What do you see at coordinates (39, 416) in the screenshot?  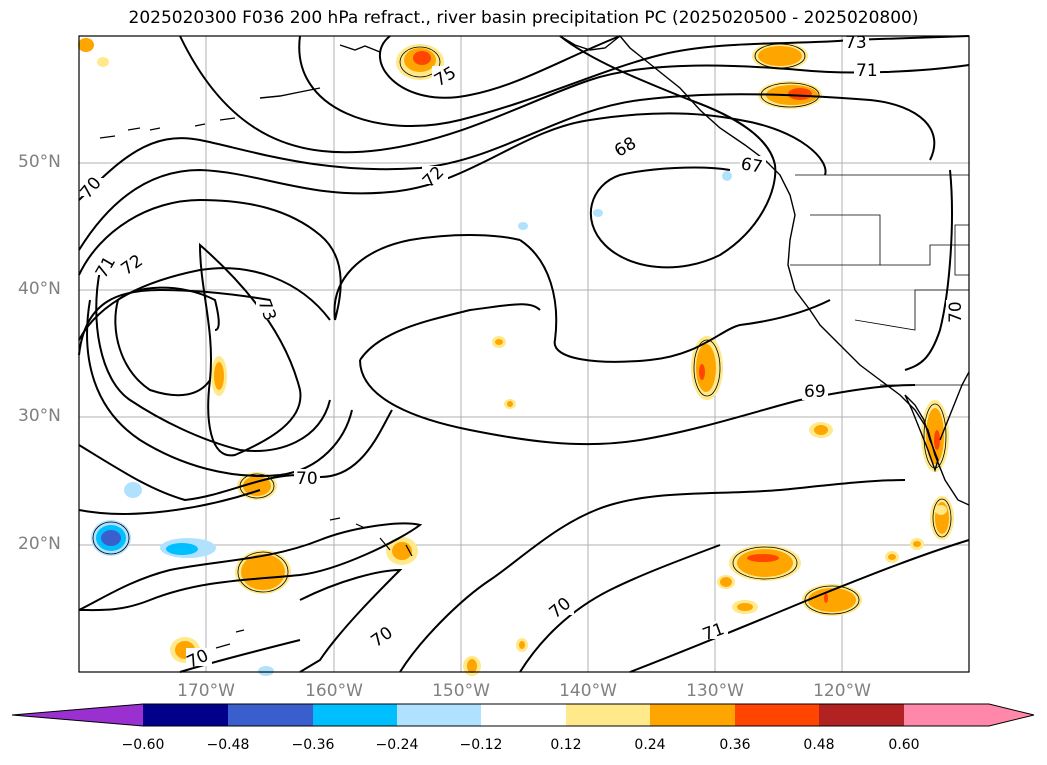 I see `lat-label-30n: 30°N` at bounding box center [39, 416].